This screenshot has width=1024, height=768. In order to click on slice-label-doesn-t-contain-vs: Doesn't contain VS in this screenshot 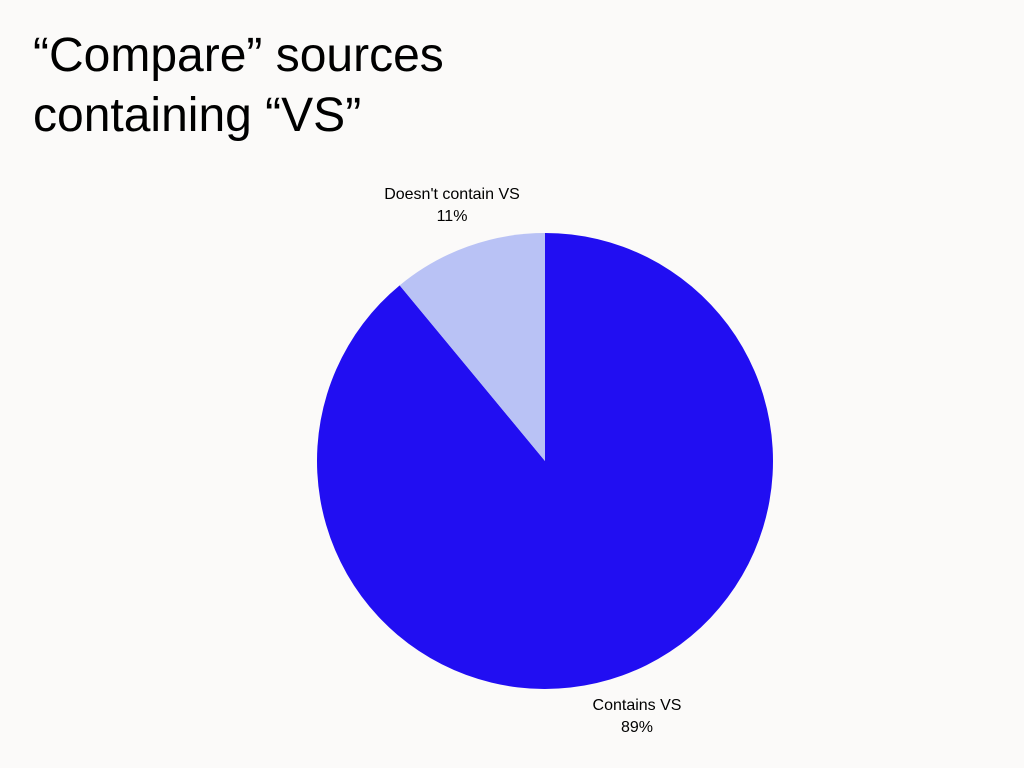, I will do `click(452, 194)`.